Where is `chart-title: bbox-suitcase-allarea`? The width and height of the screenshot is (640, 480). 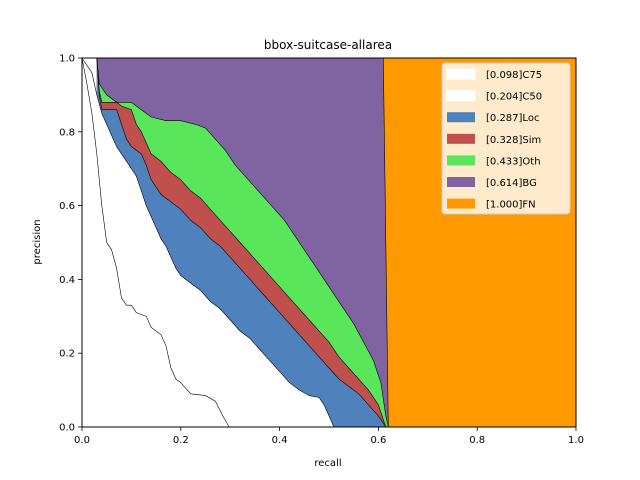
chart-title: bbox-suitcase-allarea is located at coordinates (328, 45).